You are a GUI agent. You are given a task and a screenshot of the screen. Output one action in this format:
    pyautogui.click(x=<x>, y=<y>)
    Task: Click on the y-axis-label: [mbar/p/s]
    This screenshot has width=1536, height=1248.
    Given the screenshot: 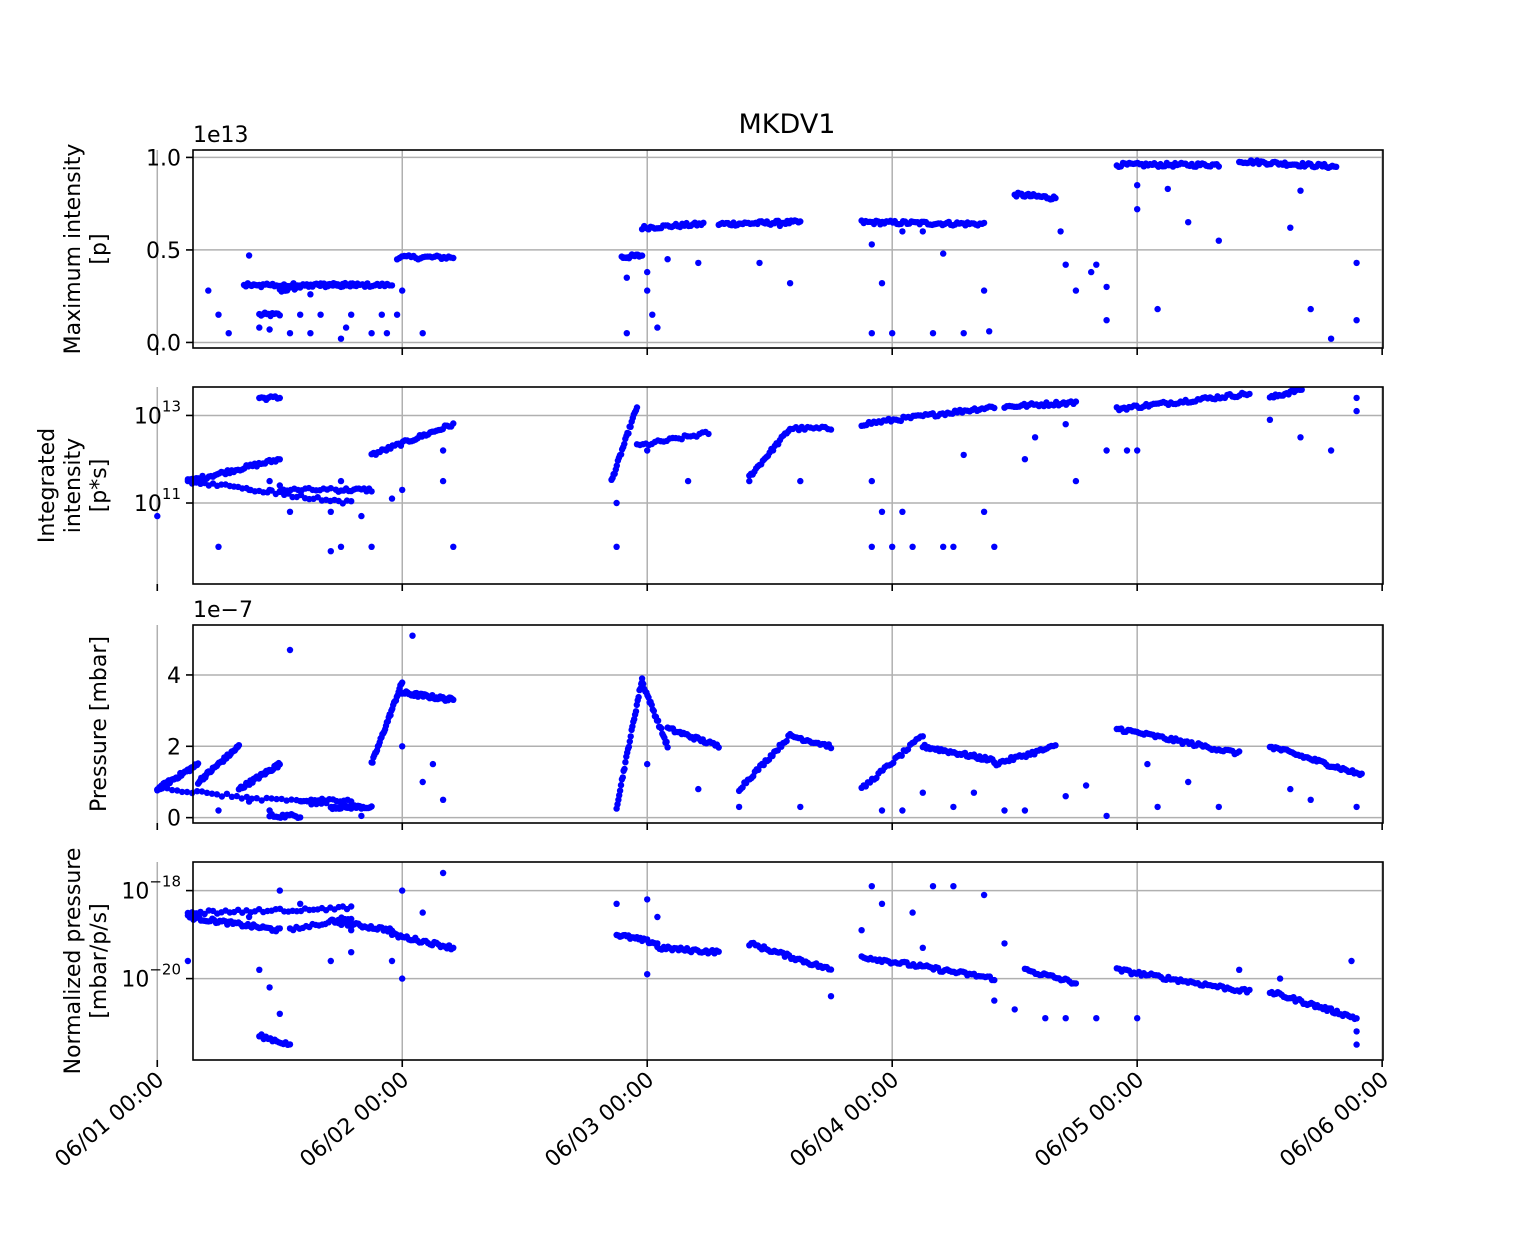 What is the action you would take?
    pyautogui.click(x=99, y=960)
    